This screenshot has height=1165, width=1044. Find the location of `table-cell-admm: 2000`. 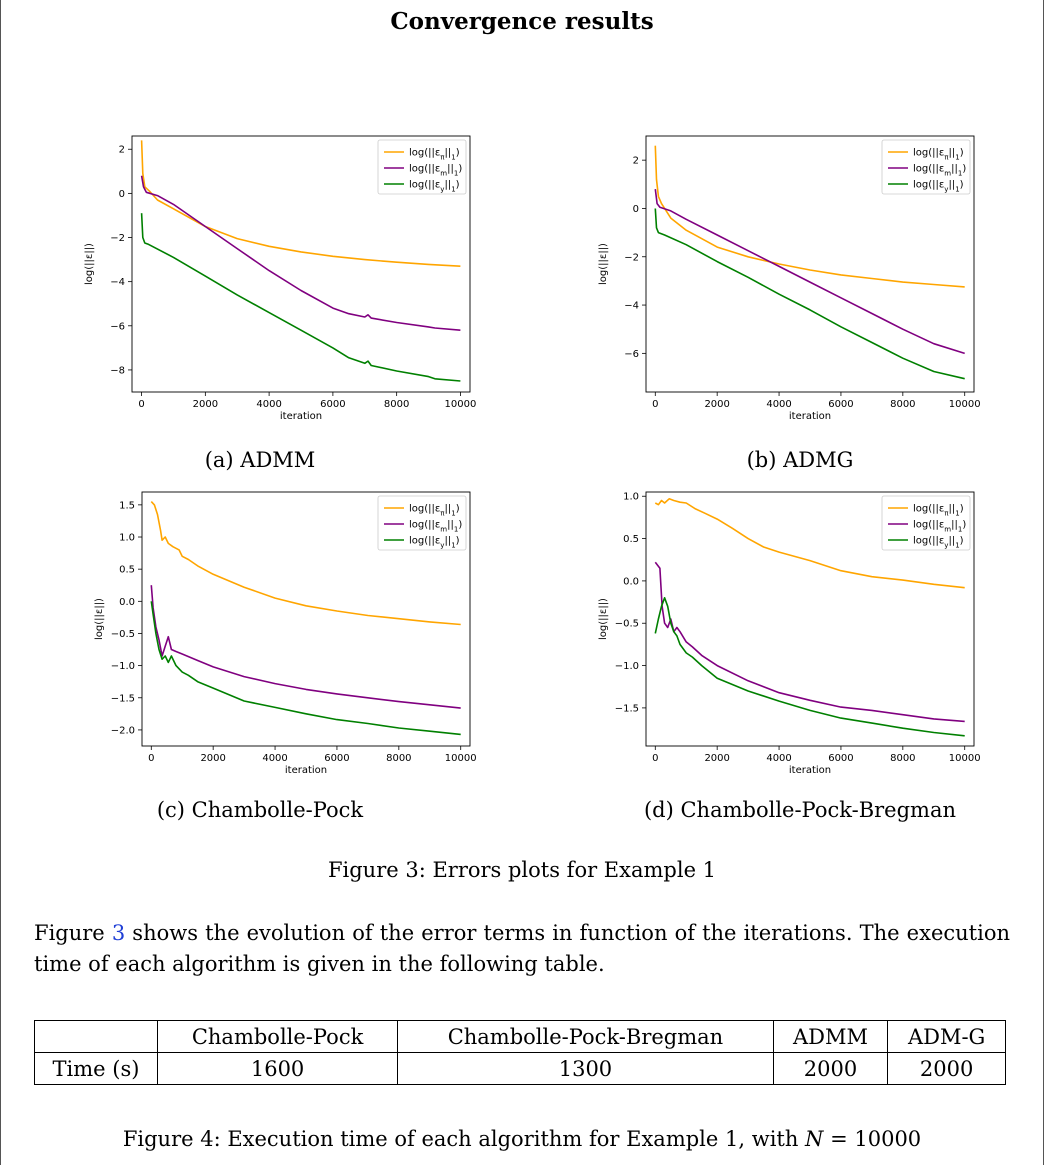

table-cell-admm: 2000 is located at coordinates (830, 1068).